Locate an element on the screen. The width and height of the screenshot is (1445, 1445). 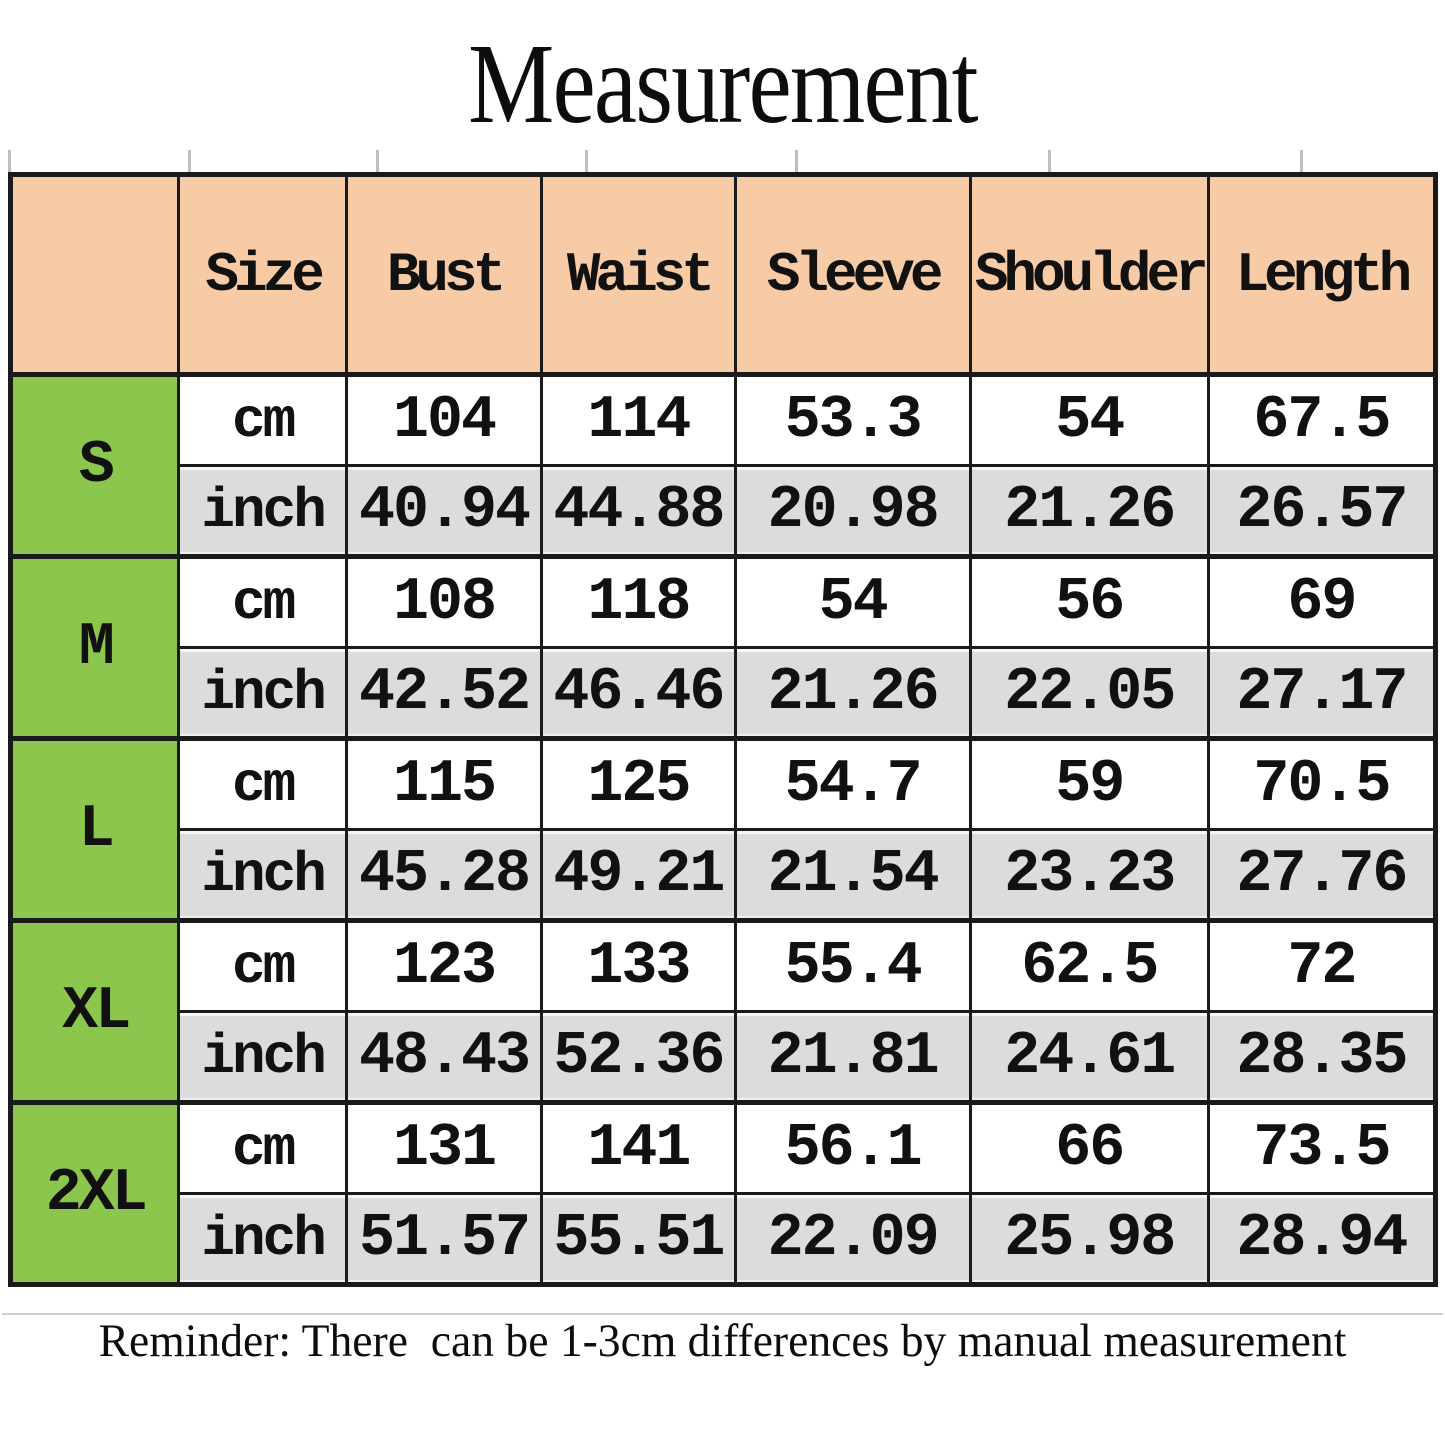
value-XL-inch-0: 48.43 is located at coordinates (444, 1057).